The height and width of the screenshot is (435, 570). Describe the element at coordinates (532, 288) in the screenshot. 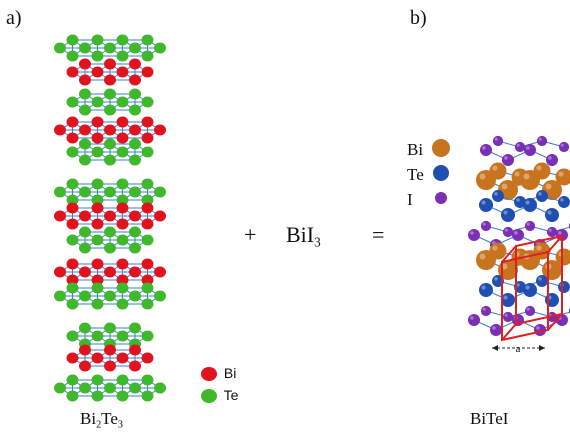

I see `unit-cell-box` at that location.